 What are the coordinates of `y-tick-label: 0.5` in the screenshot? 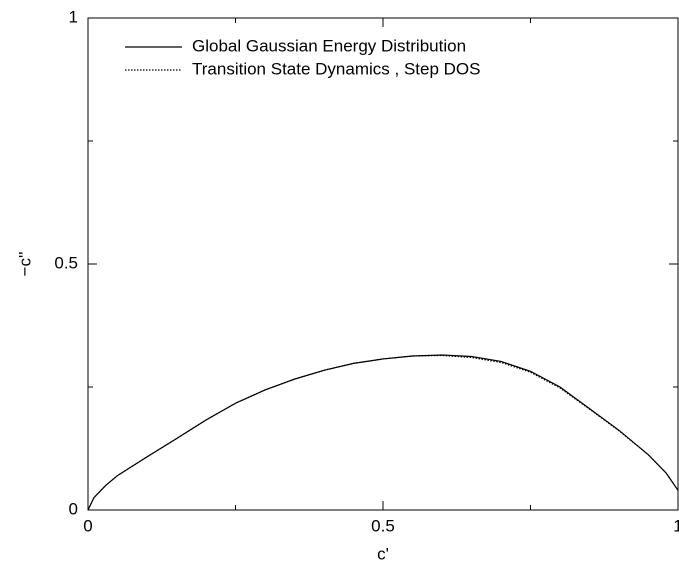 It's located at (66, 262).